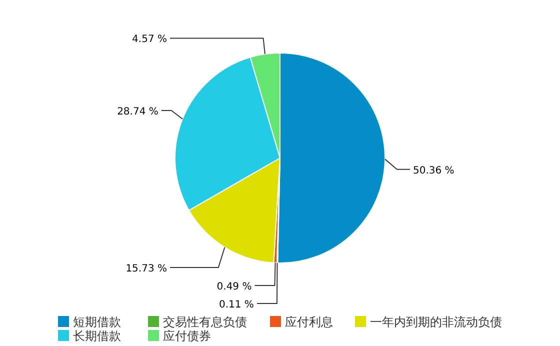 The image size is (560, 346). What do you see at coordinates (205, 322) in the screenshot?
I see `legend-label: 交易性有息负债` at bounding box center [205, 322].